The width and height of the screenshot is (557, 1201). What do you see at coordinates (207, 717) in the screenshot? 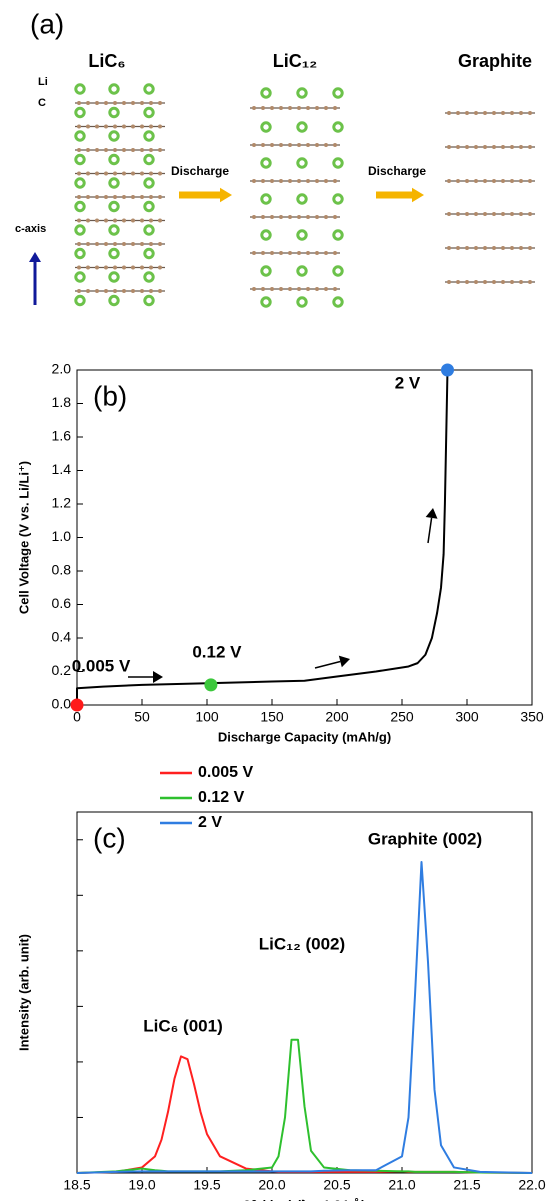
I see `x-tick-label: 100` at bounding box center [207, 717].